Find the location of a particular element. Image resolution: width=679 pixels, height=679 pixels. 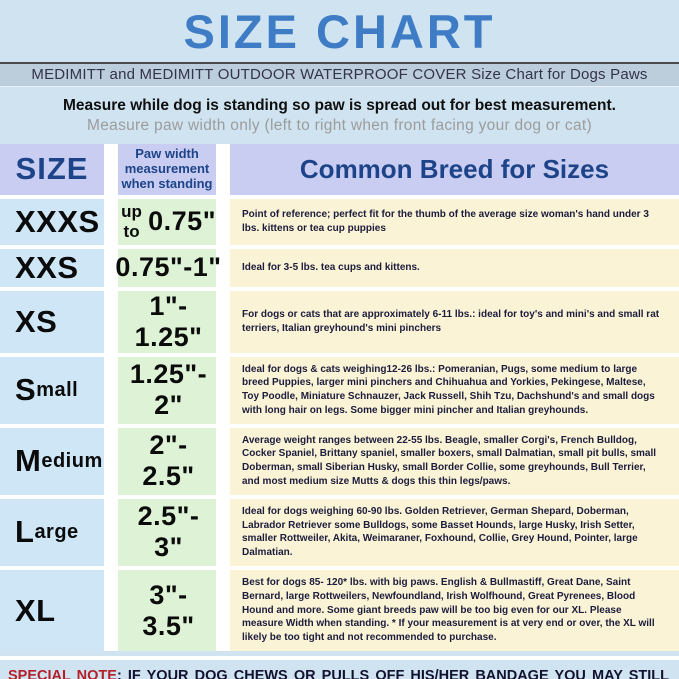

paw-width-range: 3"- 3.5" is located at coordinates (167, 611).